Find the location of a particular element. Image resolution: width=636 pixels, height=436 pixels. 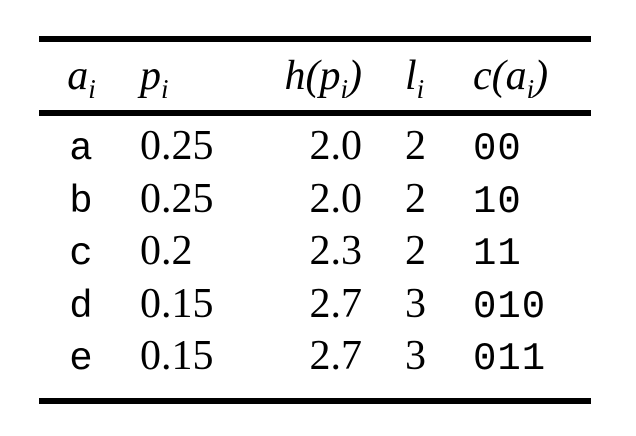

table-row: b 0.25 2.0 2 10 is located at coordinates (315, 201).